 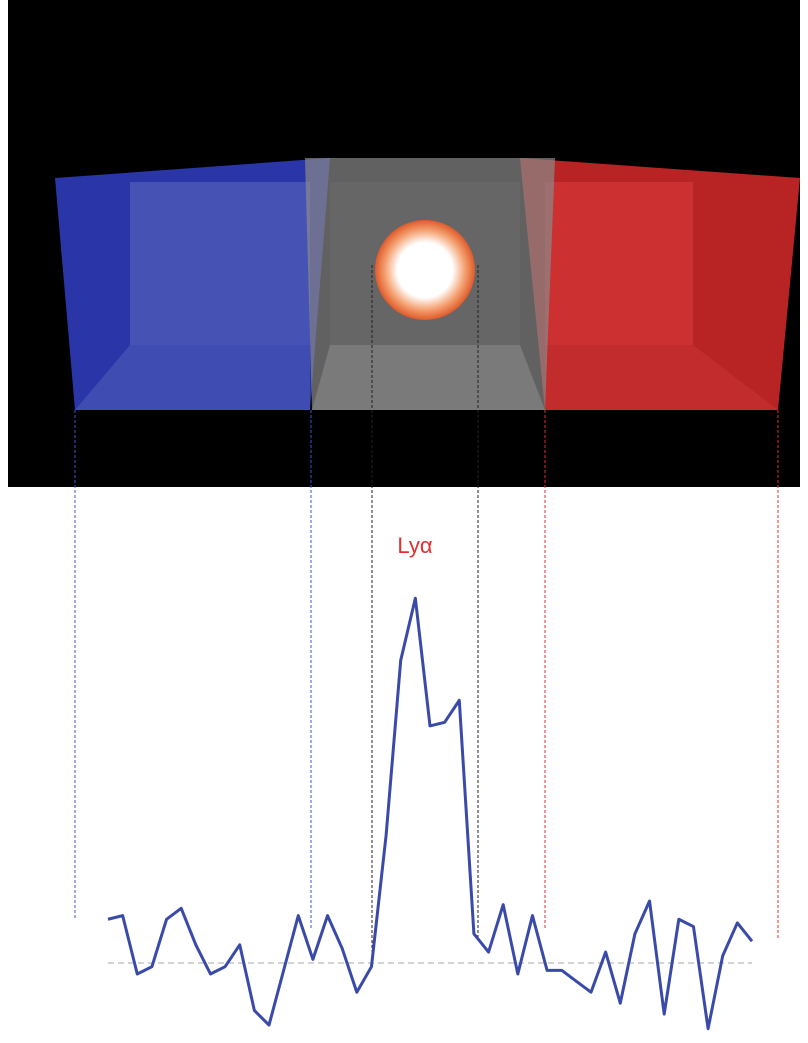 What do you see at coordinates (414, 545) in the screenshot?
I see `line-label: Lyα` at bounding box center [414, 545].